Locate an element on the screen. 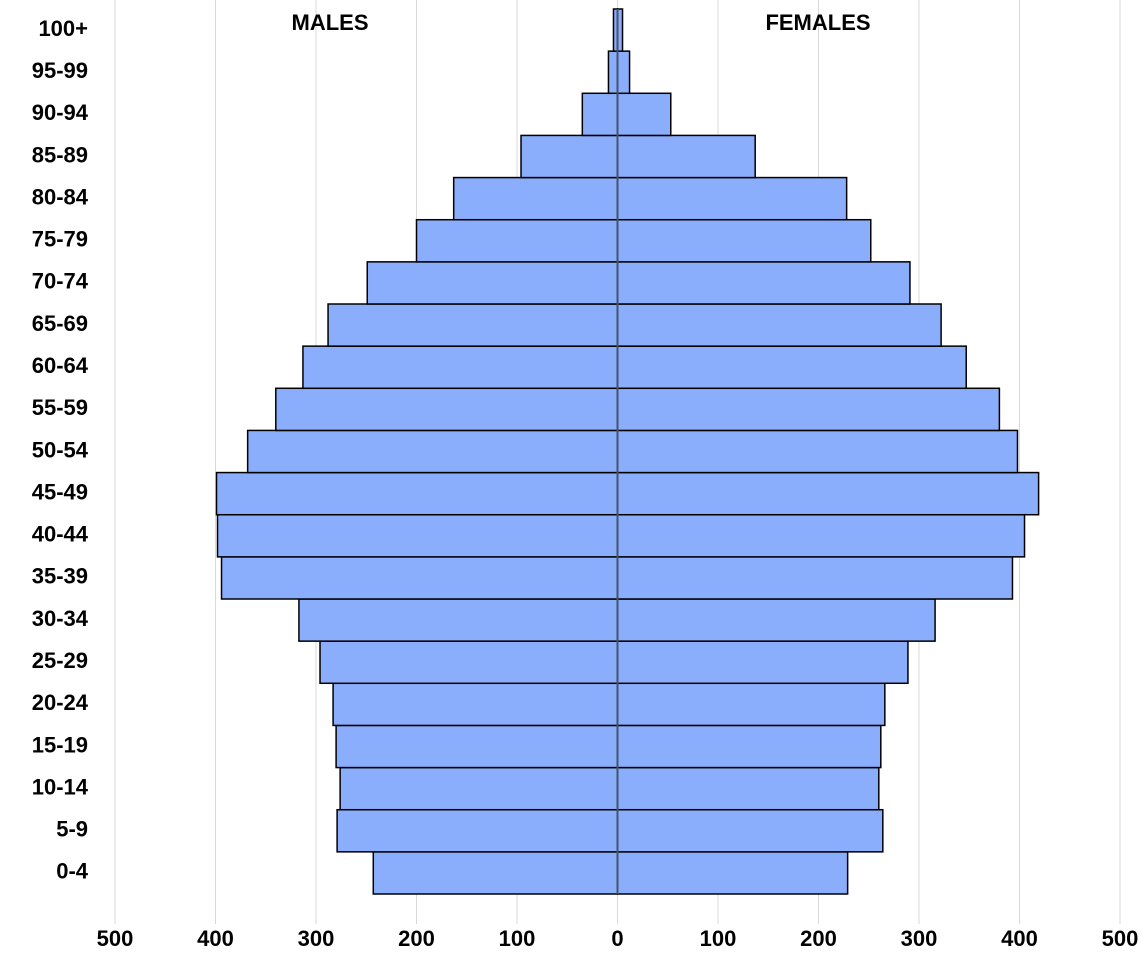 Image resolution: width=1148 pixels, height=954 pixels. y-tick-label: 50-54 is located at coordinates (60, 449).